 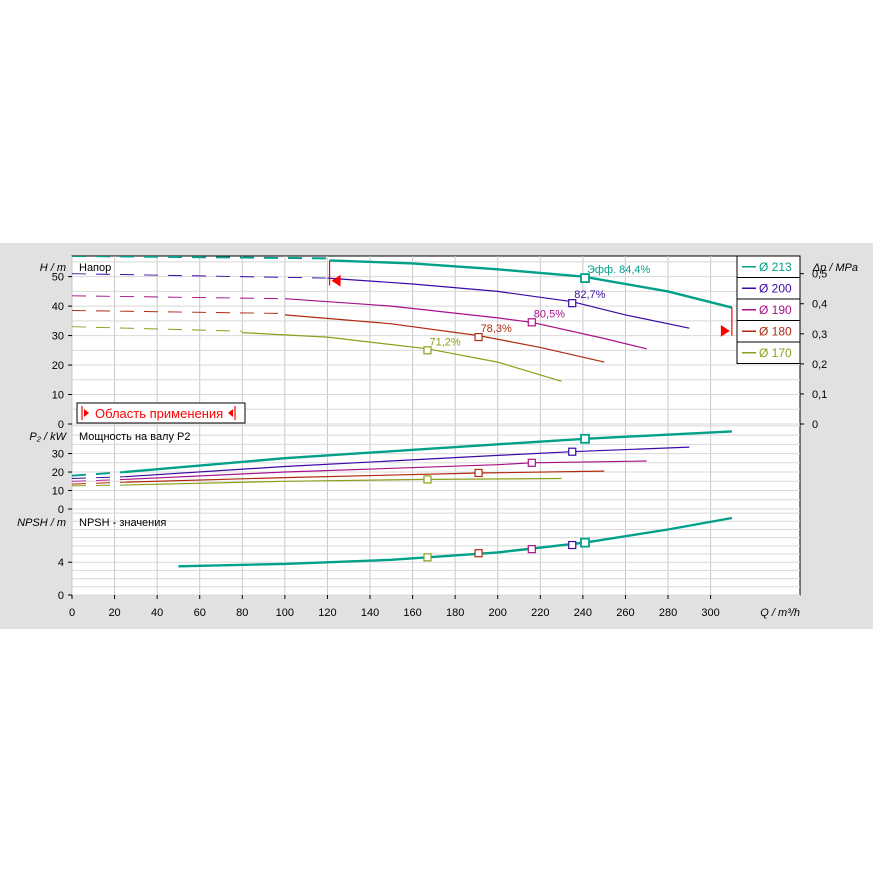 I want to click on legend-label: Ø 190, so click(x=775, y=310).